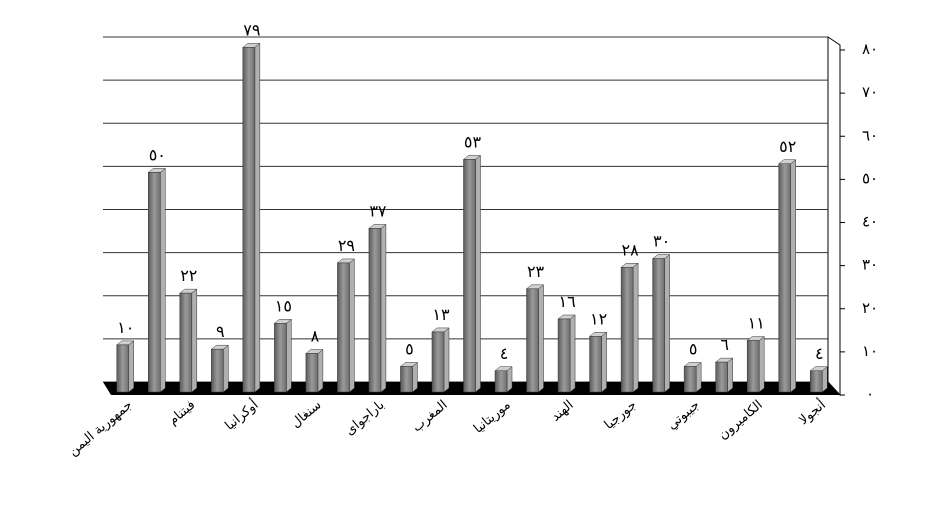 This screenshot has width=940, height=515. I want to click on x-tick-label: سنغال, so click(306, 415).